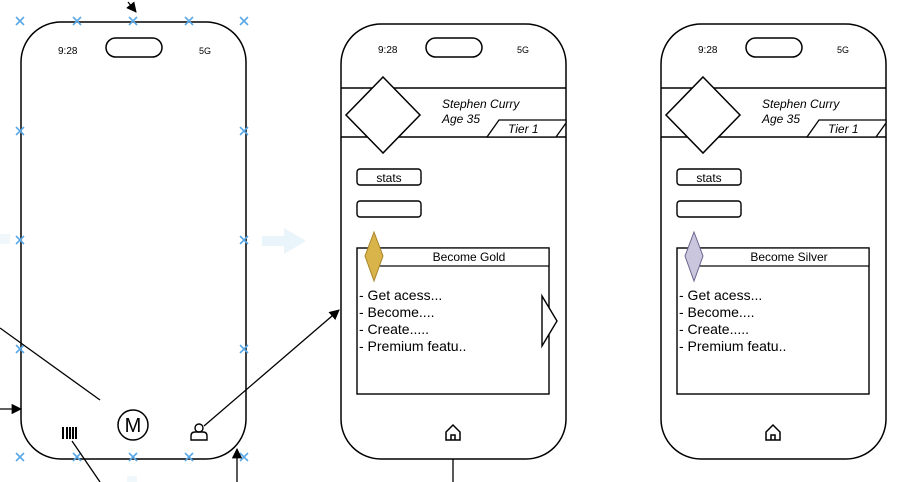 This screenshot has height=482, width=920. What do you see at coordinates (50, 364) in the screenshot?
I see `connector-diagonal` at bounding box center [50, 364].